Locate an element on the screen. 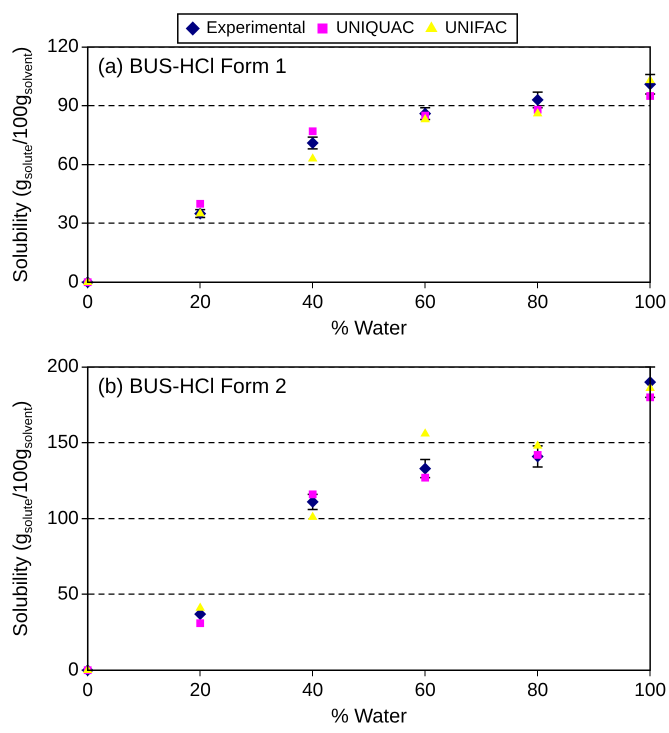 The height and width of the screenshot is (733, 669). y-tick-label: 50 is located at coordinates (68, 594).